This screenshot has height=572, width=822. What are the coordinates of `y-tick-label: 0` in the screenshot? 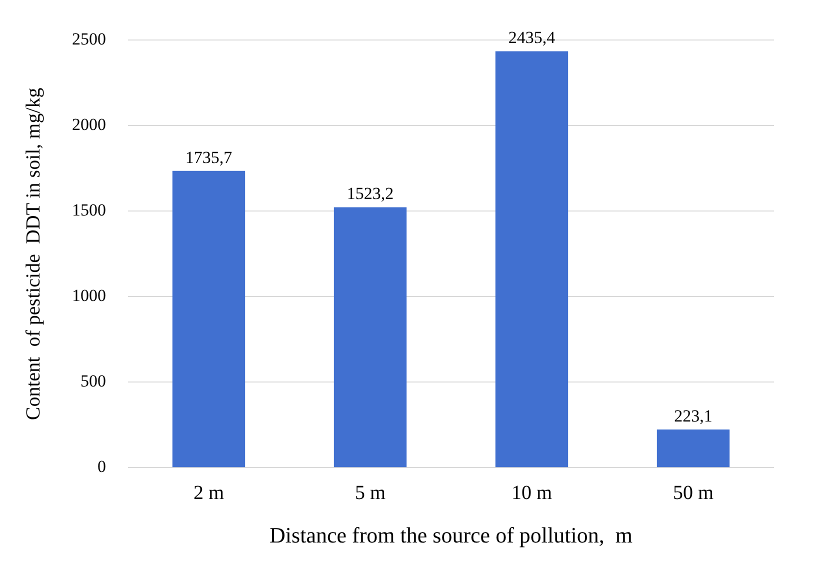 It's located at (102, 466).